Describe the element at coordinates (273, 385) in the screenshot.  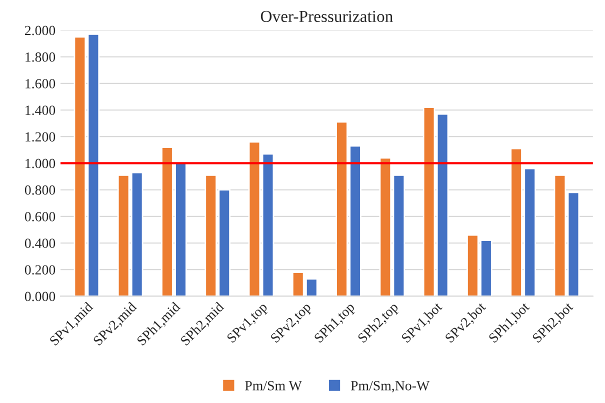
I see `legend-label: Pm/Sm W` at that location.